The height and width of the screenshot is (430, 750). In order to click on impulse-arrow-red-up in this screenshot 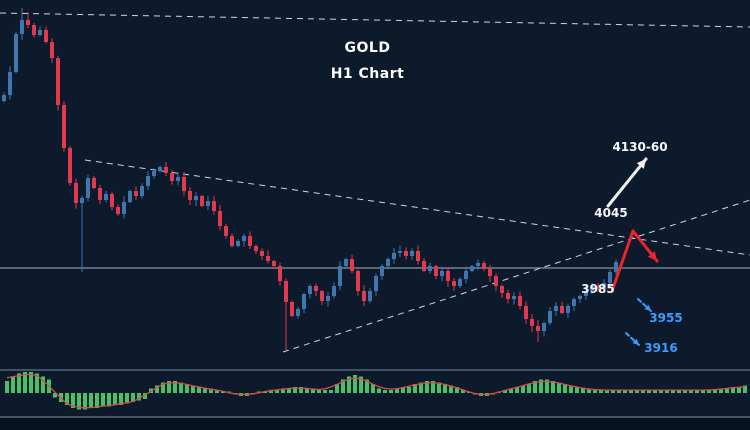, I will do `click(622, 261)`.